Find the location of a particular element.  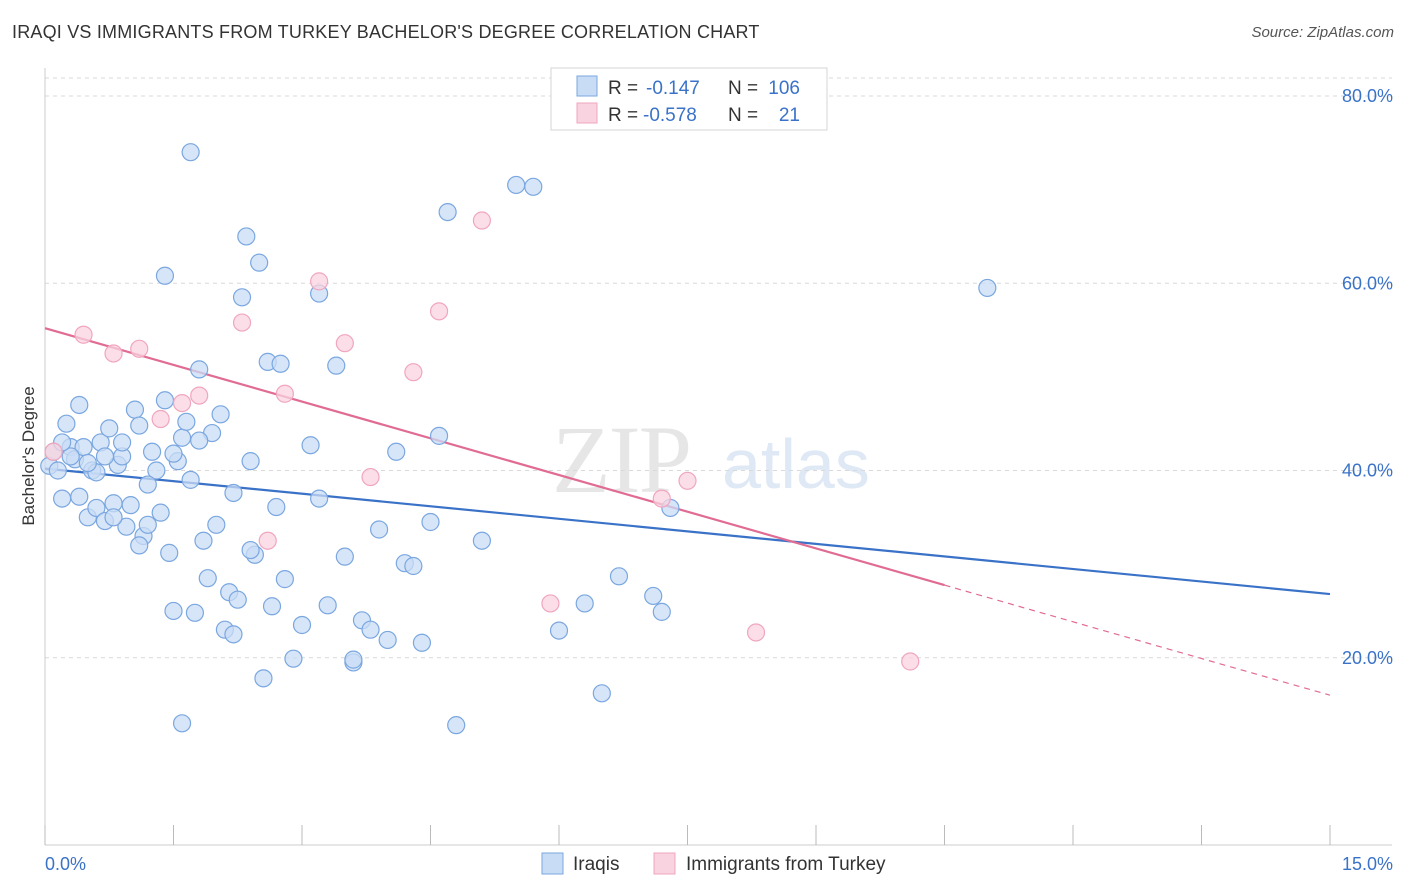

legend-swatch-iraqis is located at coordinates (552, 863).